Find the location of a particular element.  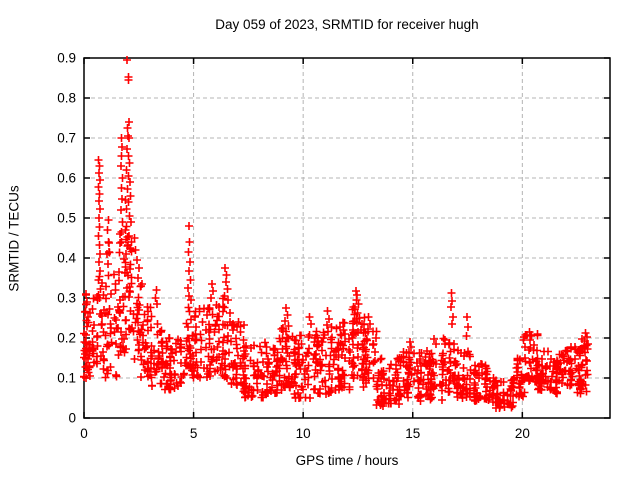

y-tick-label: 0.6 is located at coordinates (66, 178).